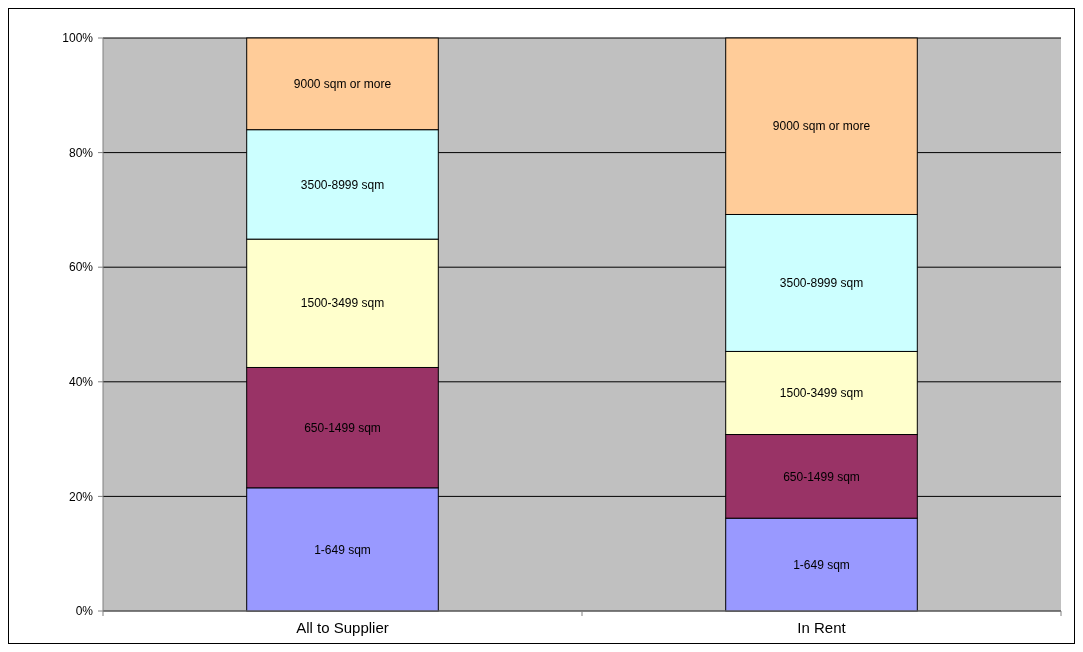  Describe the element at coordinates (81, 496) in the screenshot. I see `y-tick-label: 20%` at that location.